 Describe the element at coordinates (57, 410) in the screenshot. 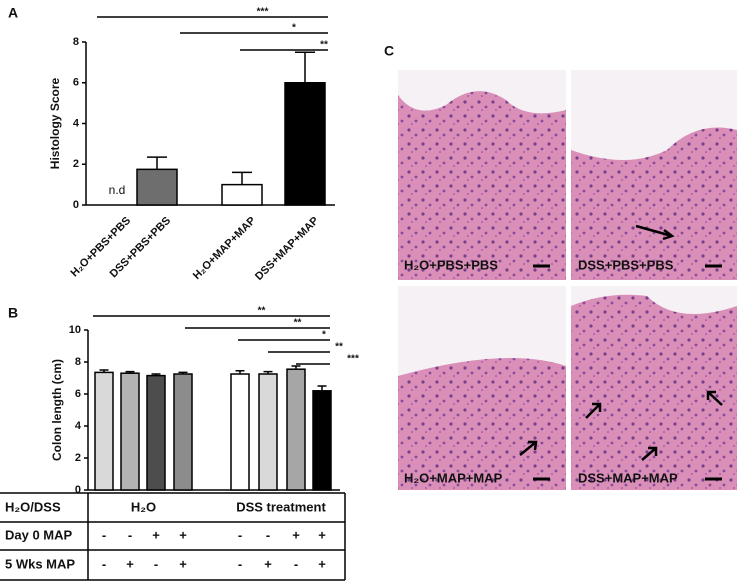

I see `y-axis-label: Colon length (cm)` at that location.